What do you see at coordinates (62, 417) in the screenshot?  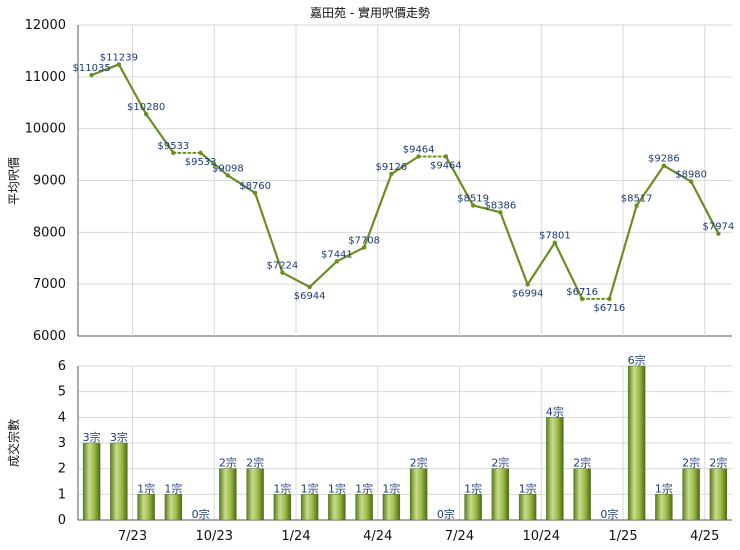 I see `bar-y-tick: 4` at bounding box center [62, 417].